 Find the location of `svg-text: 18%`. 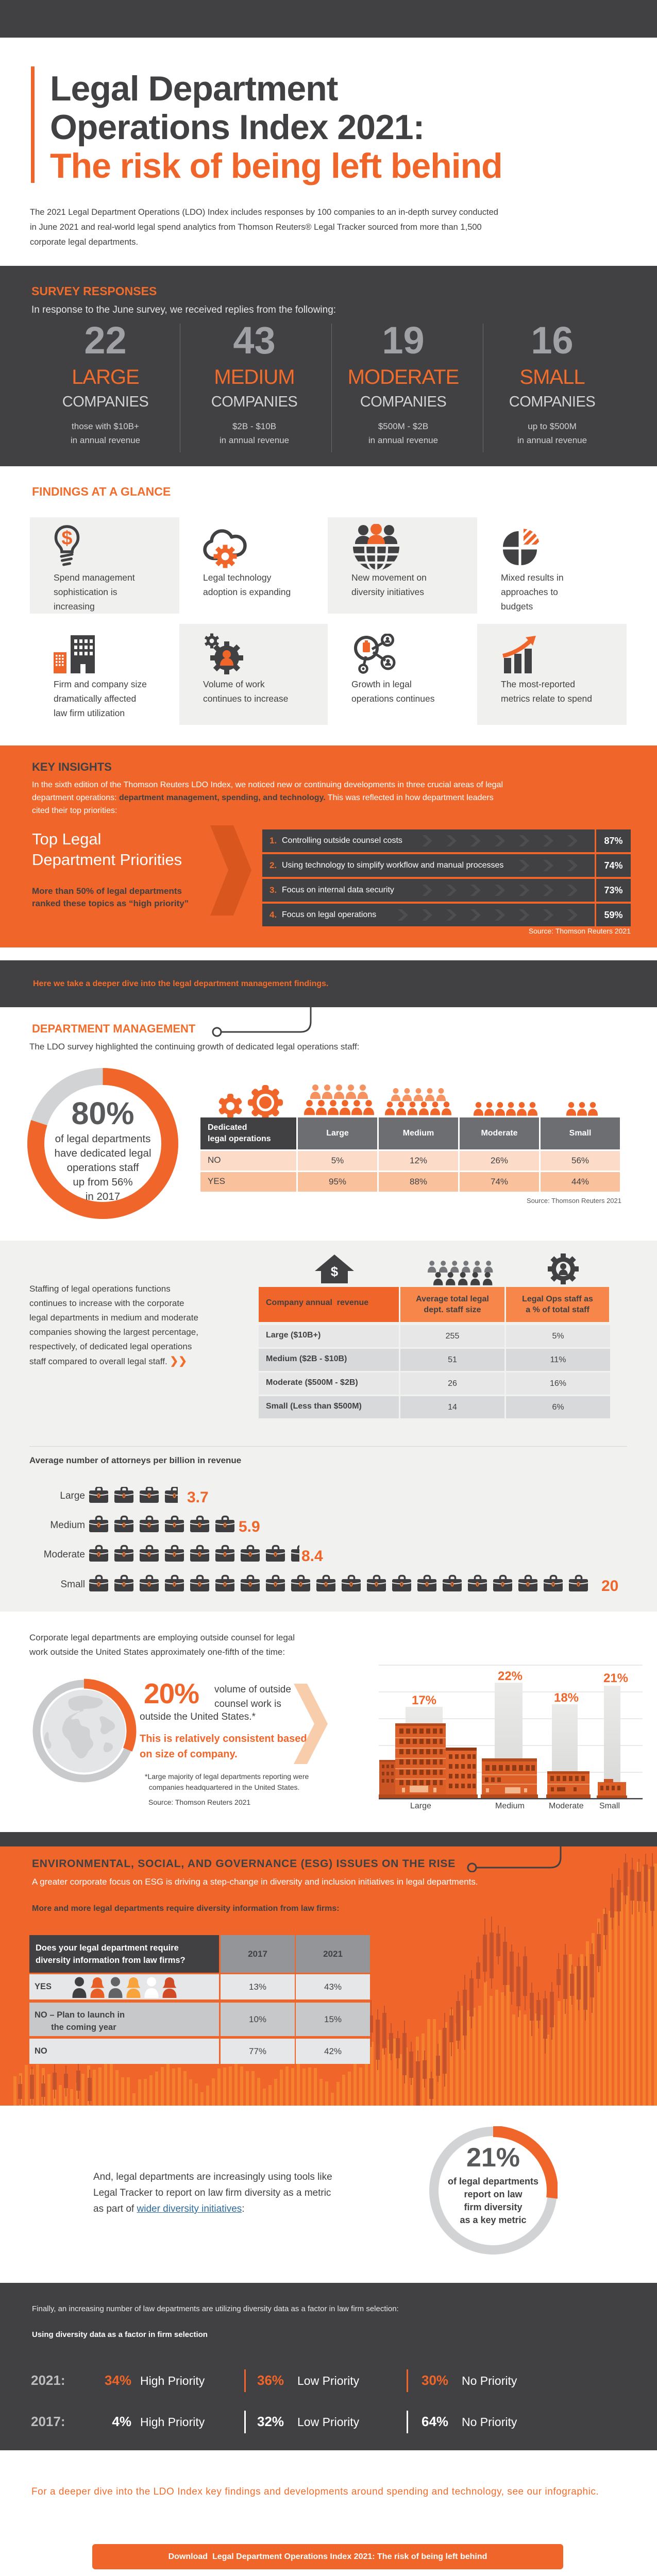

svg-text: 18% is located at coordinates (566, 1698).